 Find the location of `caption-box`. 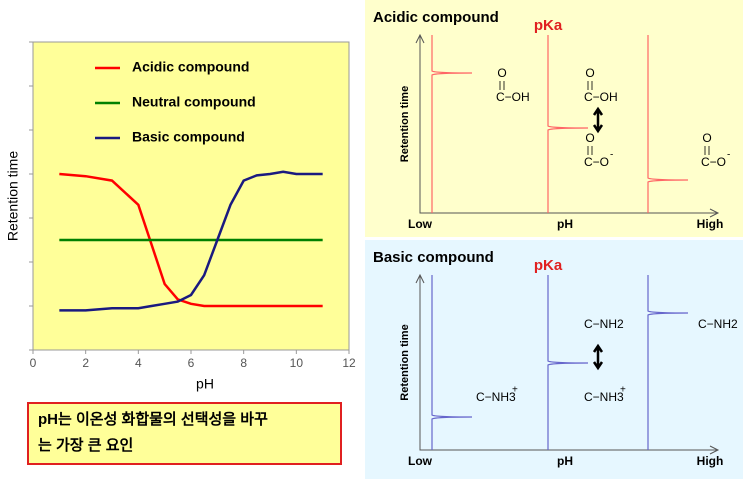

caption-box is located at coordinates (184, 433).